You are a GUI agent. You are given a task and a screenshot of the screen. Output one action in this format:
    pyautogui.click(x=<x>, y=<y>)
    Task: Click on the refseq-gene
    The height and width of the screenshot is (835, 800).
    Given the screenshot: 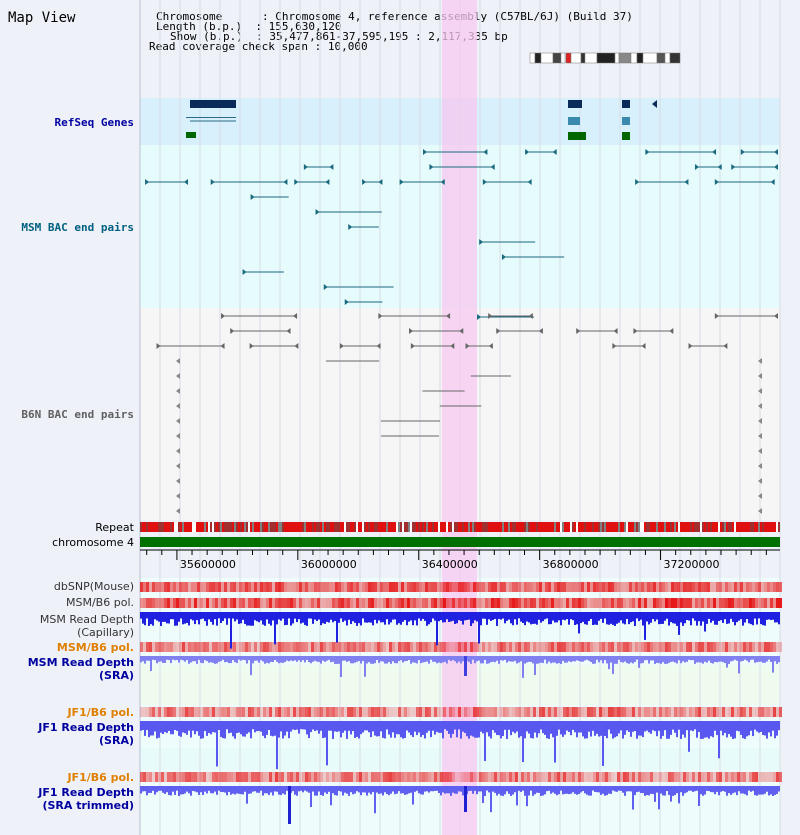 What is the action you would take?
    pyautogui.click(x=574, y=121)
    